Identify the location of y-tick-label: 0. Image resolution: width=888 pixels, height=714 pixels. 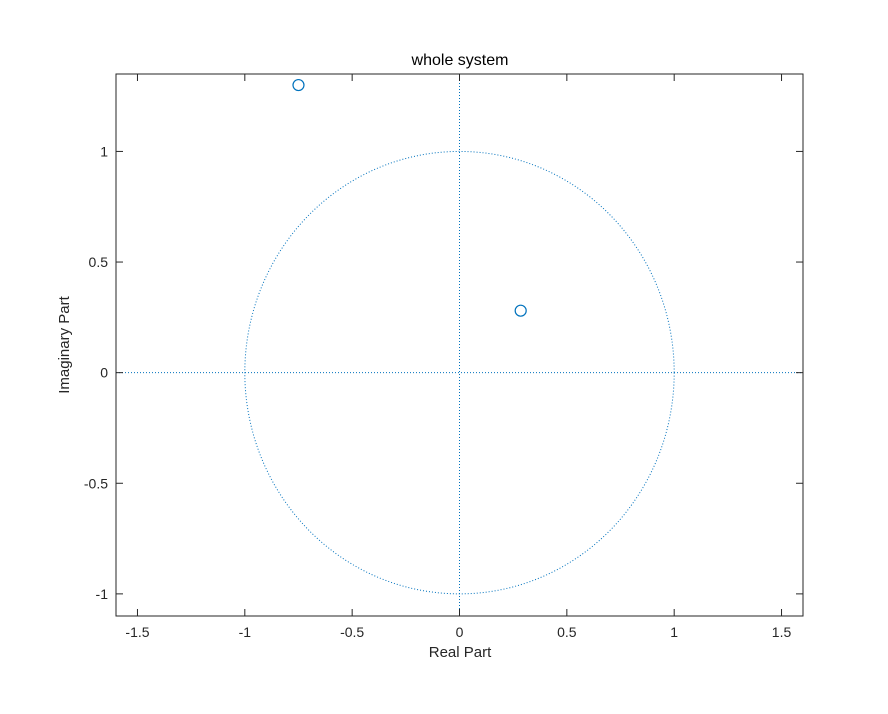
(104, 373).